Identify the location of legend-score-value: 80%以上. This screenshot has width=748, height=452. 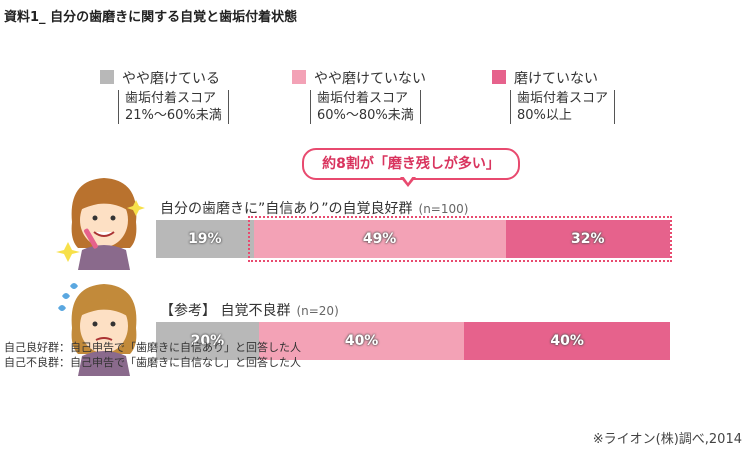
(544, 115).